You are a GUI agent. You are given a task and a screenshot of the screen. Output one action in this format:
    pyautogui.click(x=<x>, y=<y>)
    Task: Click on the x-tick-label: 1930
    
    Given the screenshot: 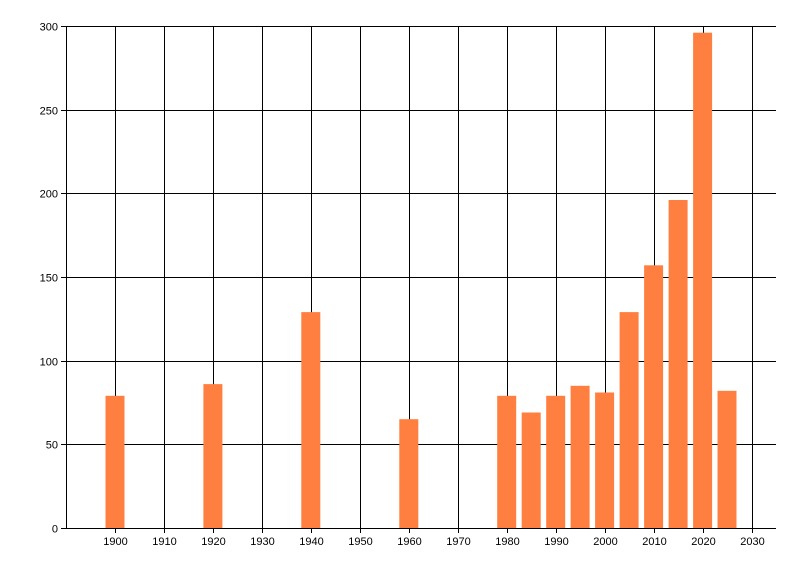 What is the action you would take?
    pyautogui.click(x=262, y=542)
    